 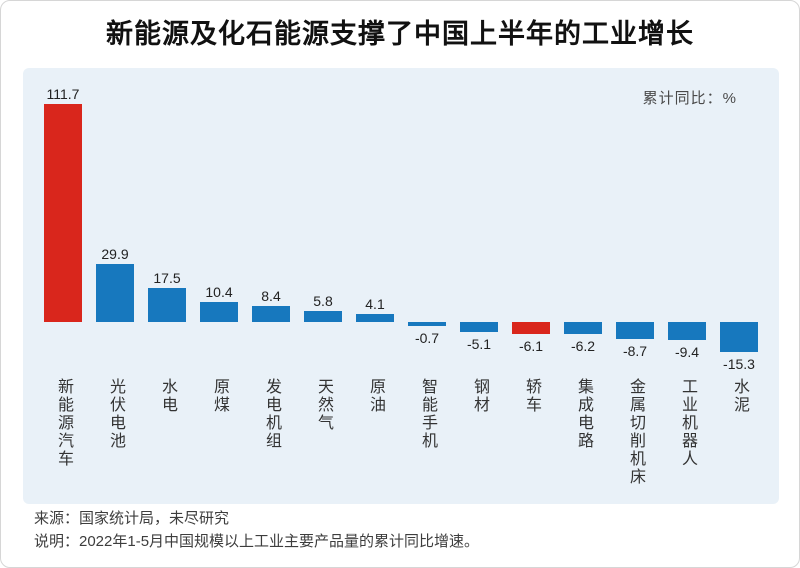 What do you see at coordinates (687, 286) in the screenshot?
I see `bar-column: -9.4 工业机器人` at bounding box center [687, 286].